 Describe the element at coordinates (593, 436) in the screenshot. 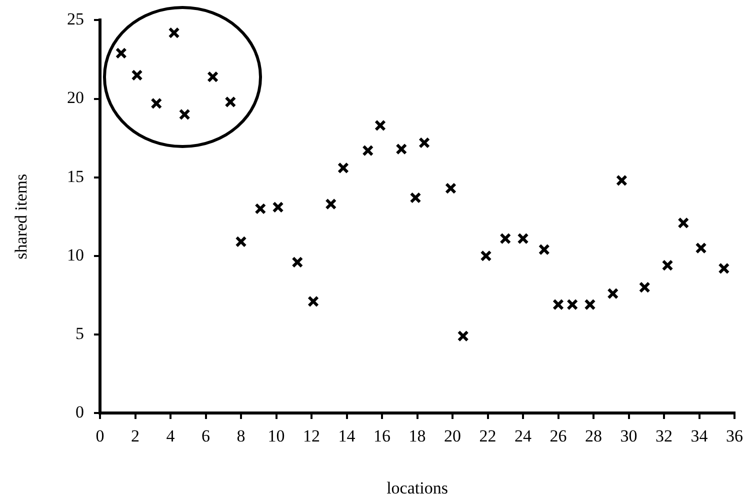

I see `x-tick-label: 28` at that location.